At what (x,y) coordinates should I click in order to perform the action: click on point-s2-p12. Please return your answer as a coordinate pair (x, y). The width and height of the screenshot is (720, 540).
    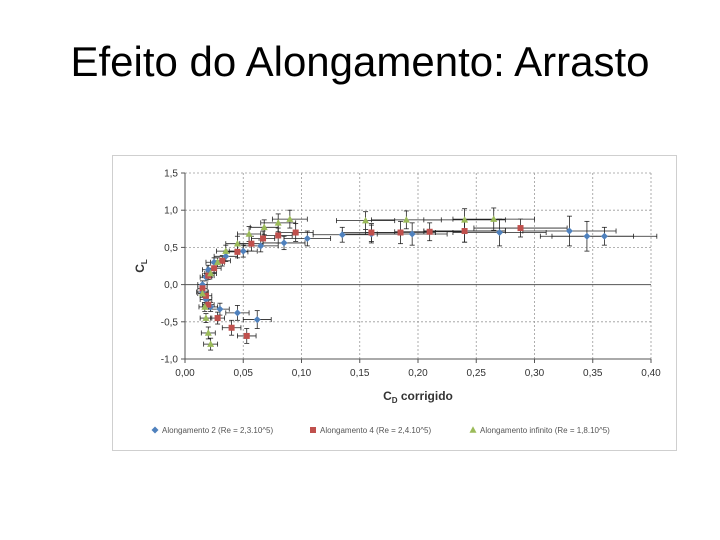
    Looking at the image, I should click on (290, 218).